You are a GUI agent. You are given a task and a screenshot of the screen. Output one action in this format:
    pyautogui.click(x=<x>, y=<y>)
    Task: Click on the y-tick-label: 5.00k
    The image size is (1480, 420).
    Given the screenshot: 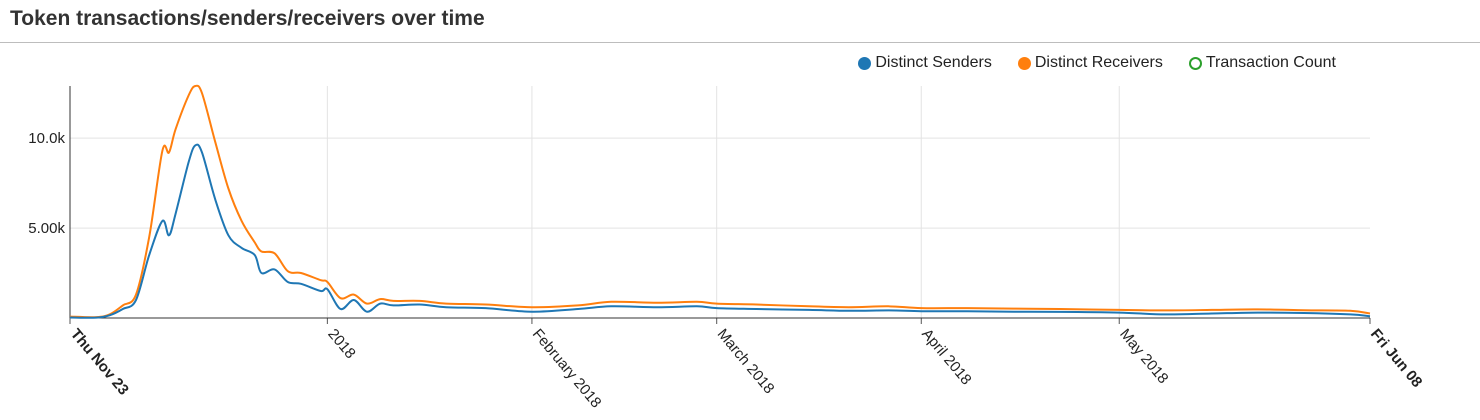 What is the action you would take?
    pyautogui.click(x=46, y=228)
    